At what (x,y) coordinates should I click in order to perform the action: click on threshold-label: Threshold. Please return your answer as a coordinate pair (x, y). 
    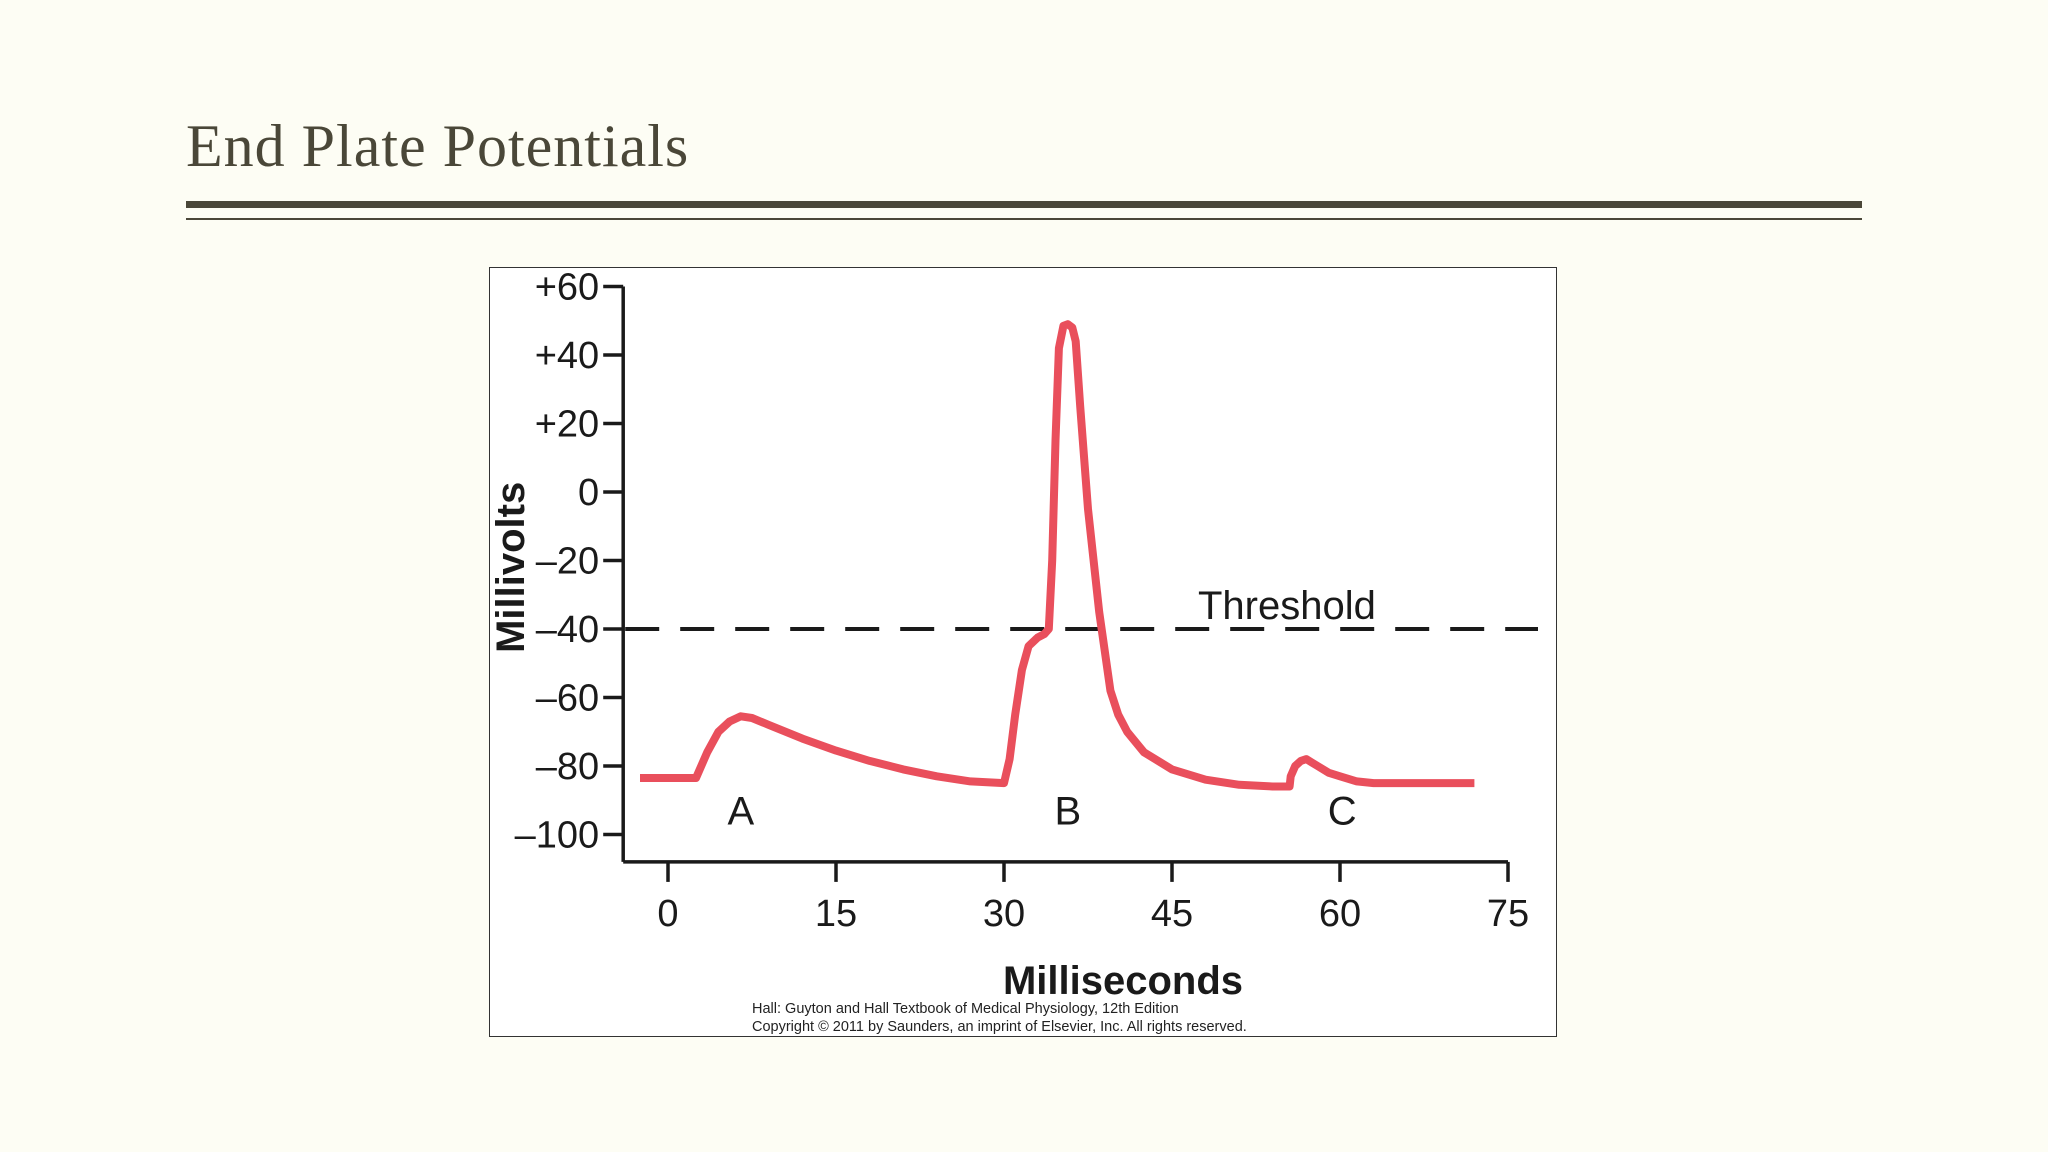
    Looking at the image, I should click on (1287, 606).